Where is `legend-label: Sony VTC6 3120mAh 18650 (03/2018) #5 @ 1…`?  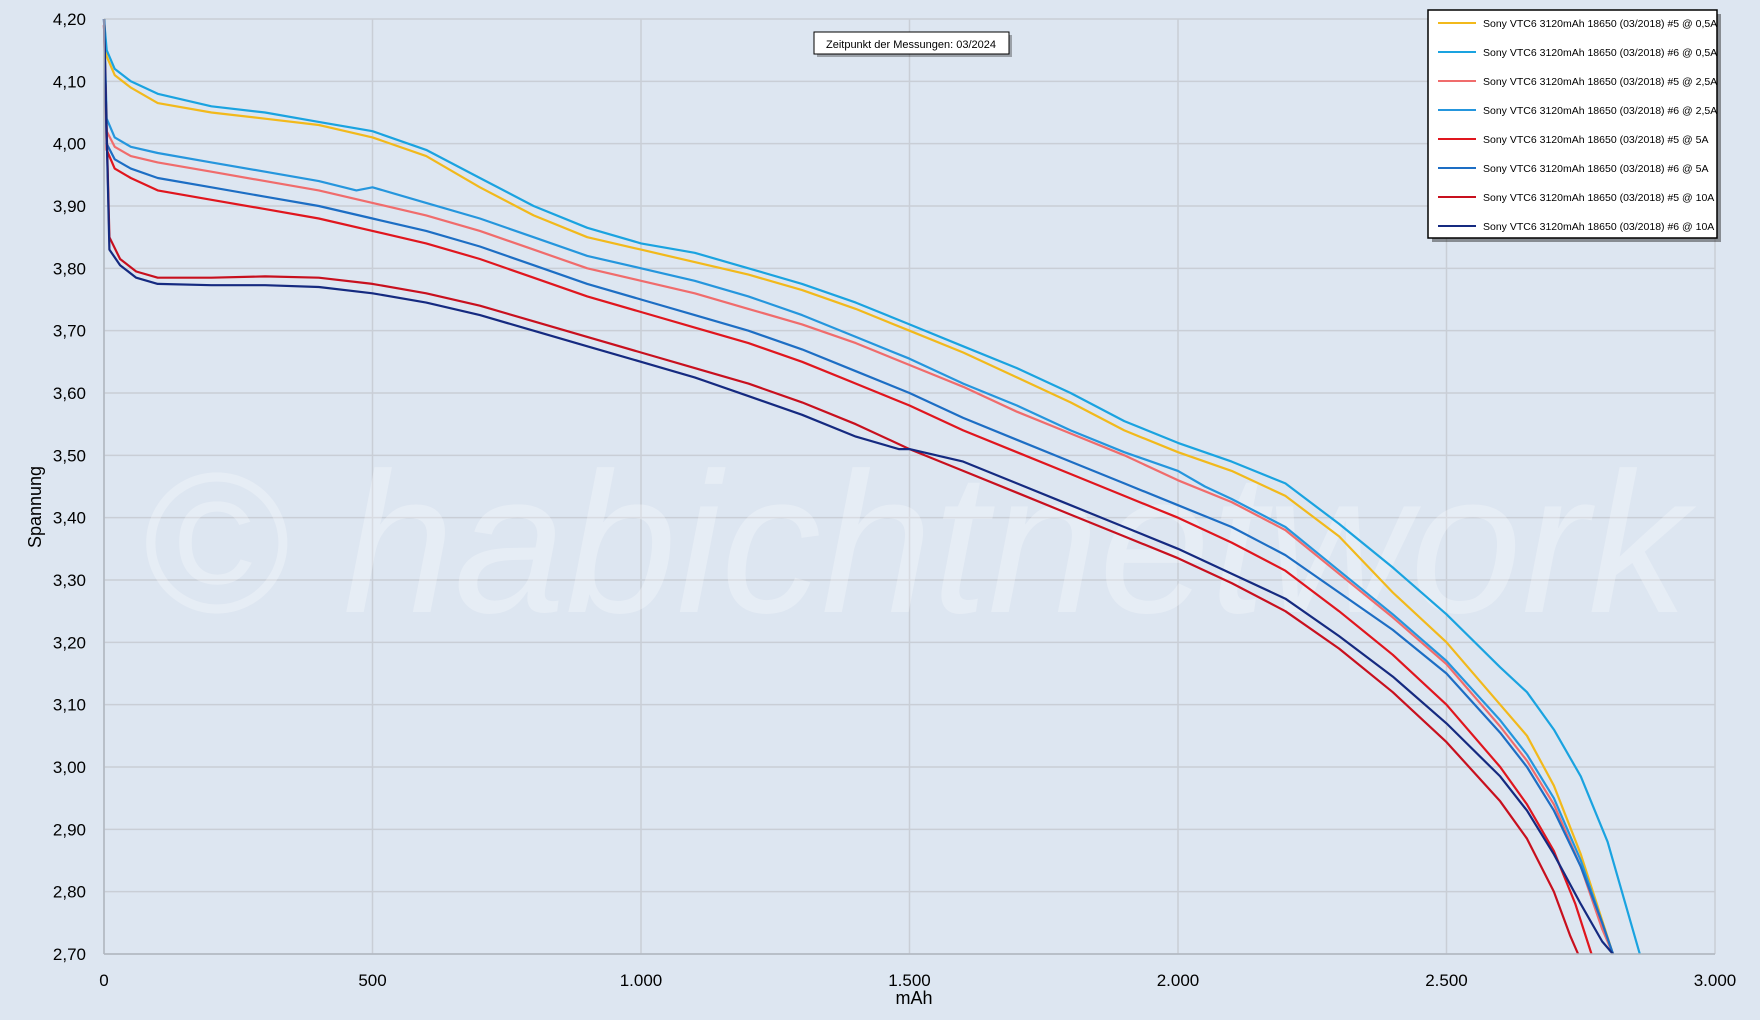 legend-label: Sony VTC6 3120mAh 18650 (03/2018) #5 @ 1… is located at coordinates (1598, 198).